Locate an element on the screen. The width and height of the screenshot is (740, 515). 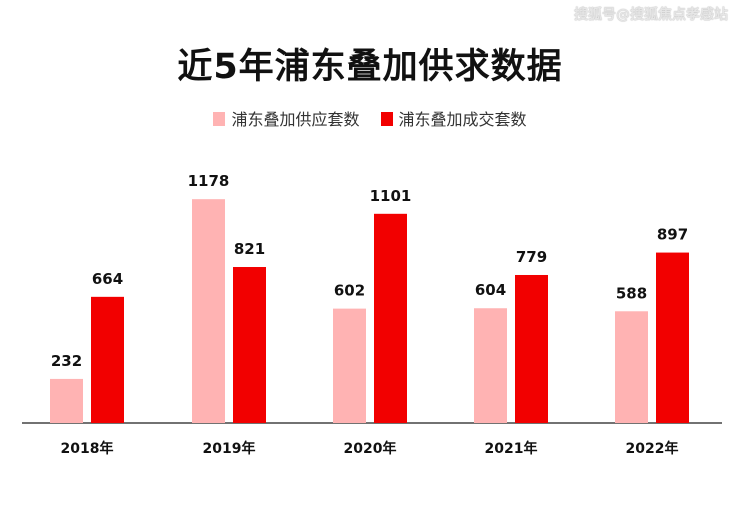
legend-swatch-supply is located at coordinates (219, 119).